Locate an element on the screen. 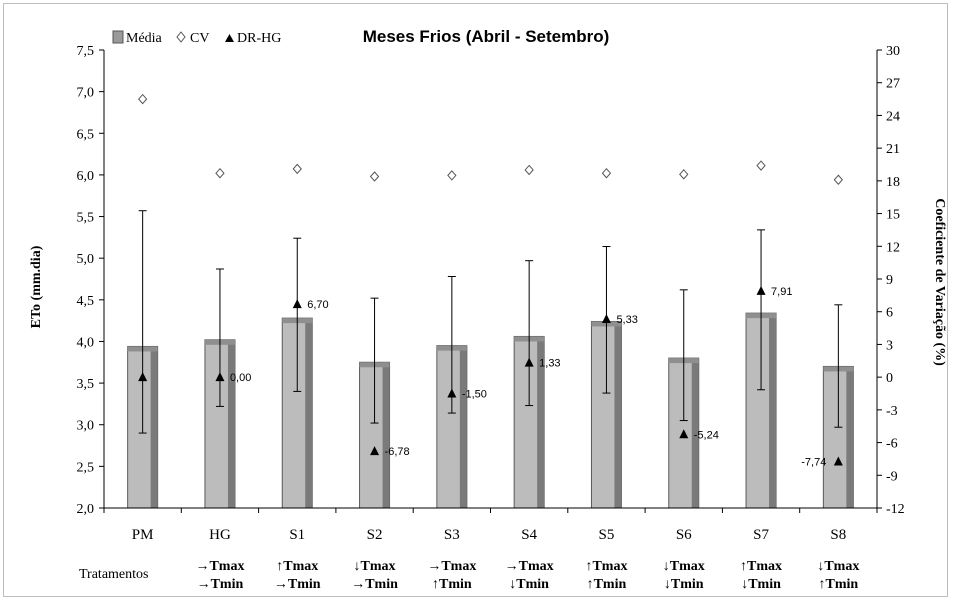  dr-hg-point-s2 is located at coordinates (375, 451).